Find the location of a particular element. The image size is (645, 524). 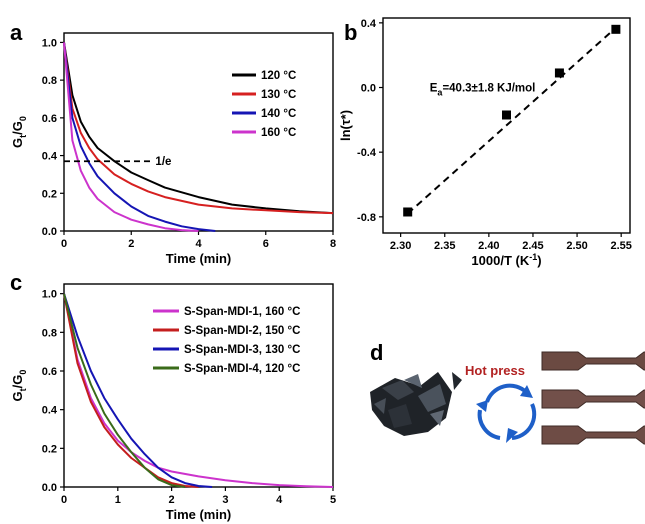

hot-press-caption: Hot press is located at coordinates (495, 370).